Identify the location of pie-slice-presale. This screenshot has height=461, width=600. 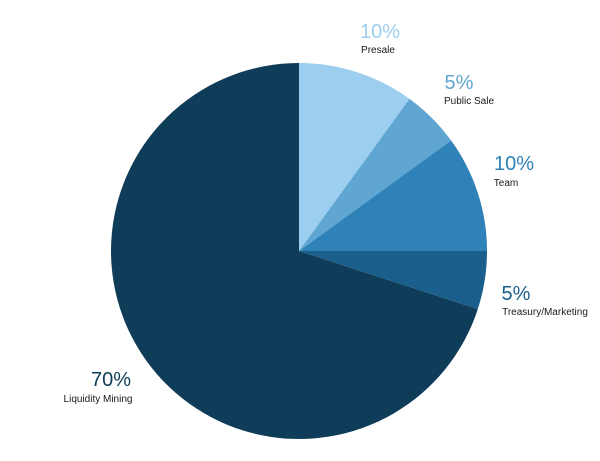
(354, 156).